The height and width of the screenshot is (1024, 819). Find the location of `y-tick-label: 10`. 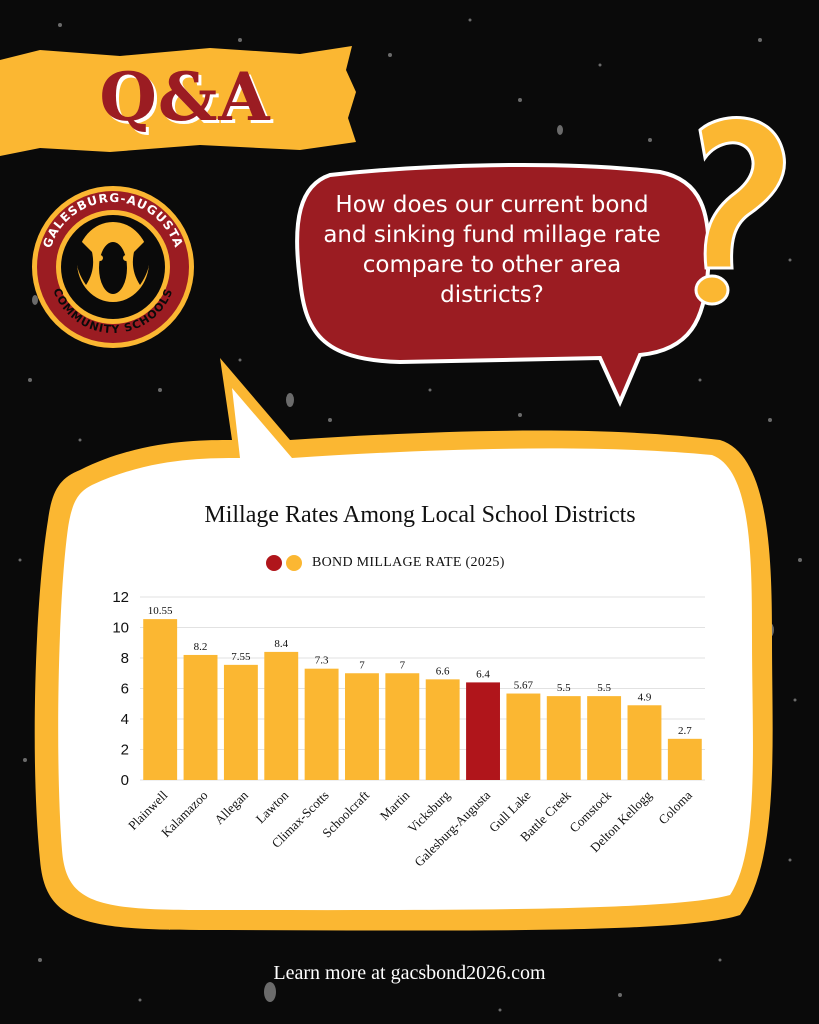

y-tick-label: 10 is located at coordinates (120, 628).